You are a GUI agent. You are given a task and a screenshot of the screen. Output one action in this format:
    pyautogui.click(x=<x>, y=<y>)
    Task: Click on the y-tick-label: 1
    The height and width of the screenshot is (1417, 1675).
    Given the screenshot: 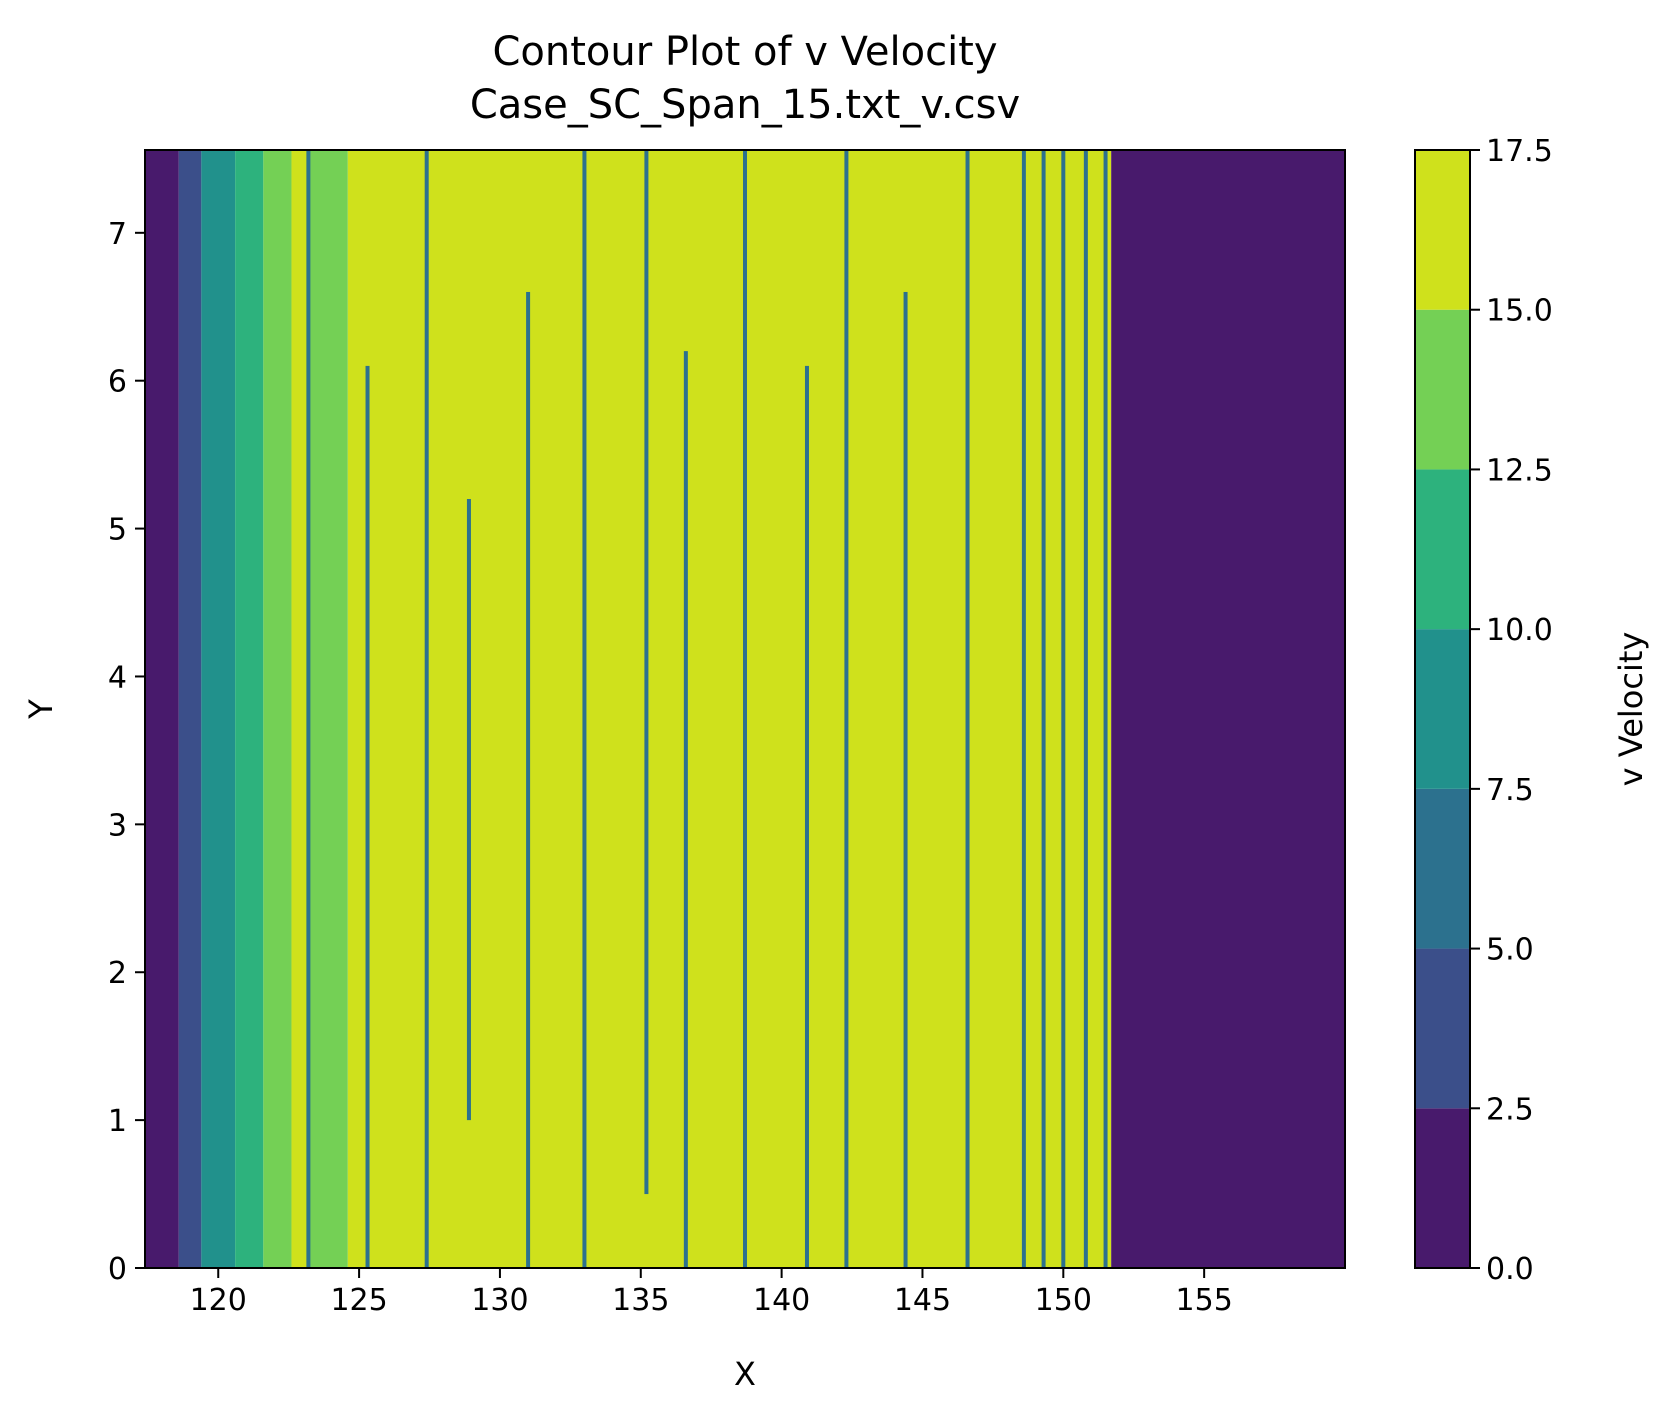 What is the action you would take?
    pyautogui.click(x=117, y=1121)
    